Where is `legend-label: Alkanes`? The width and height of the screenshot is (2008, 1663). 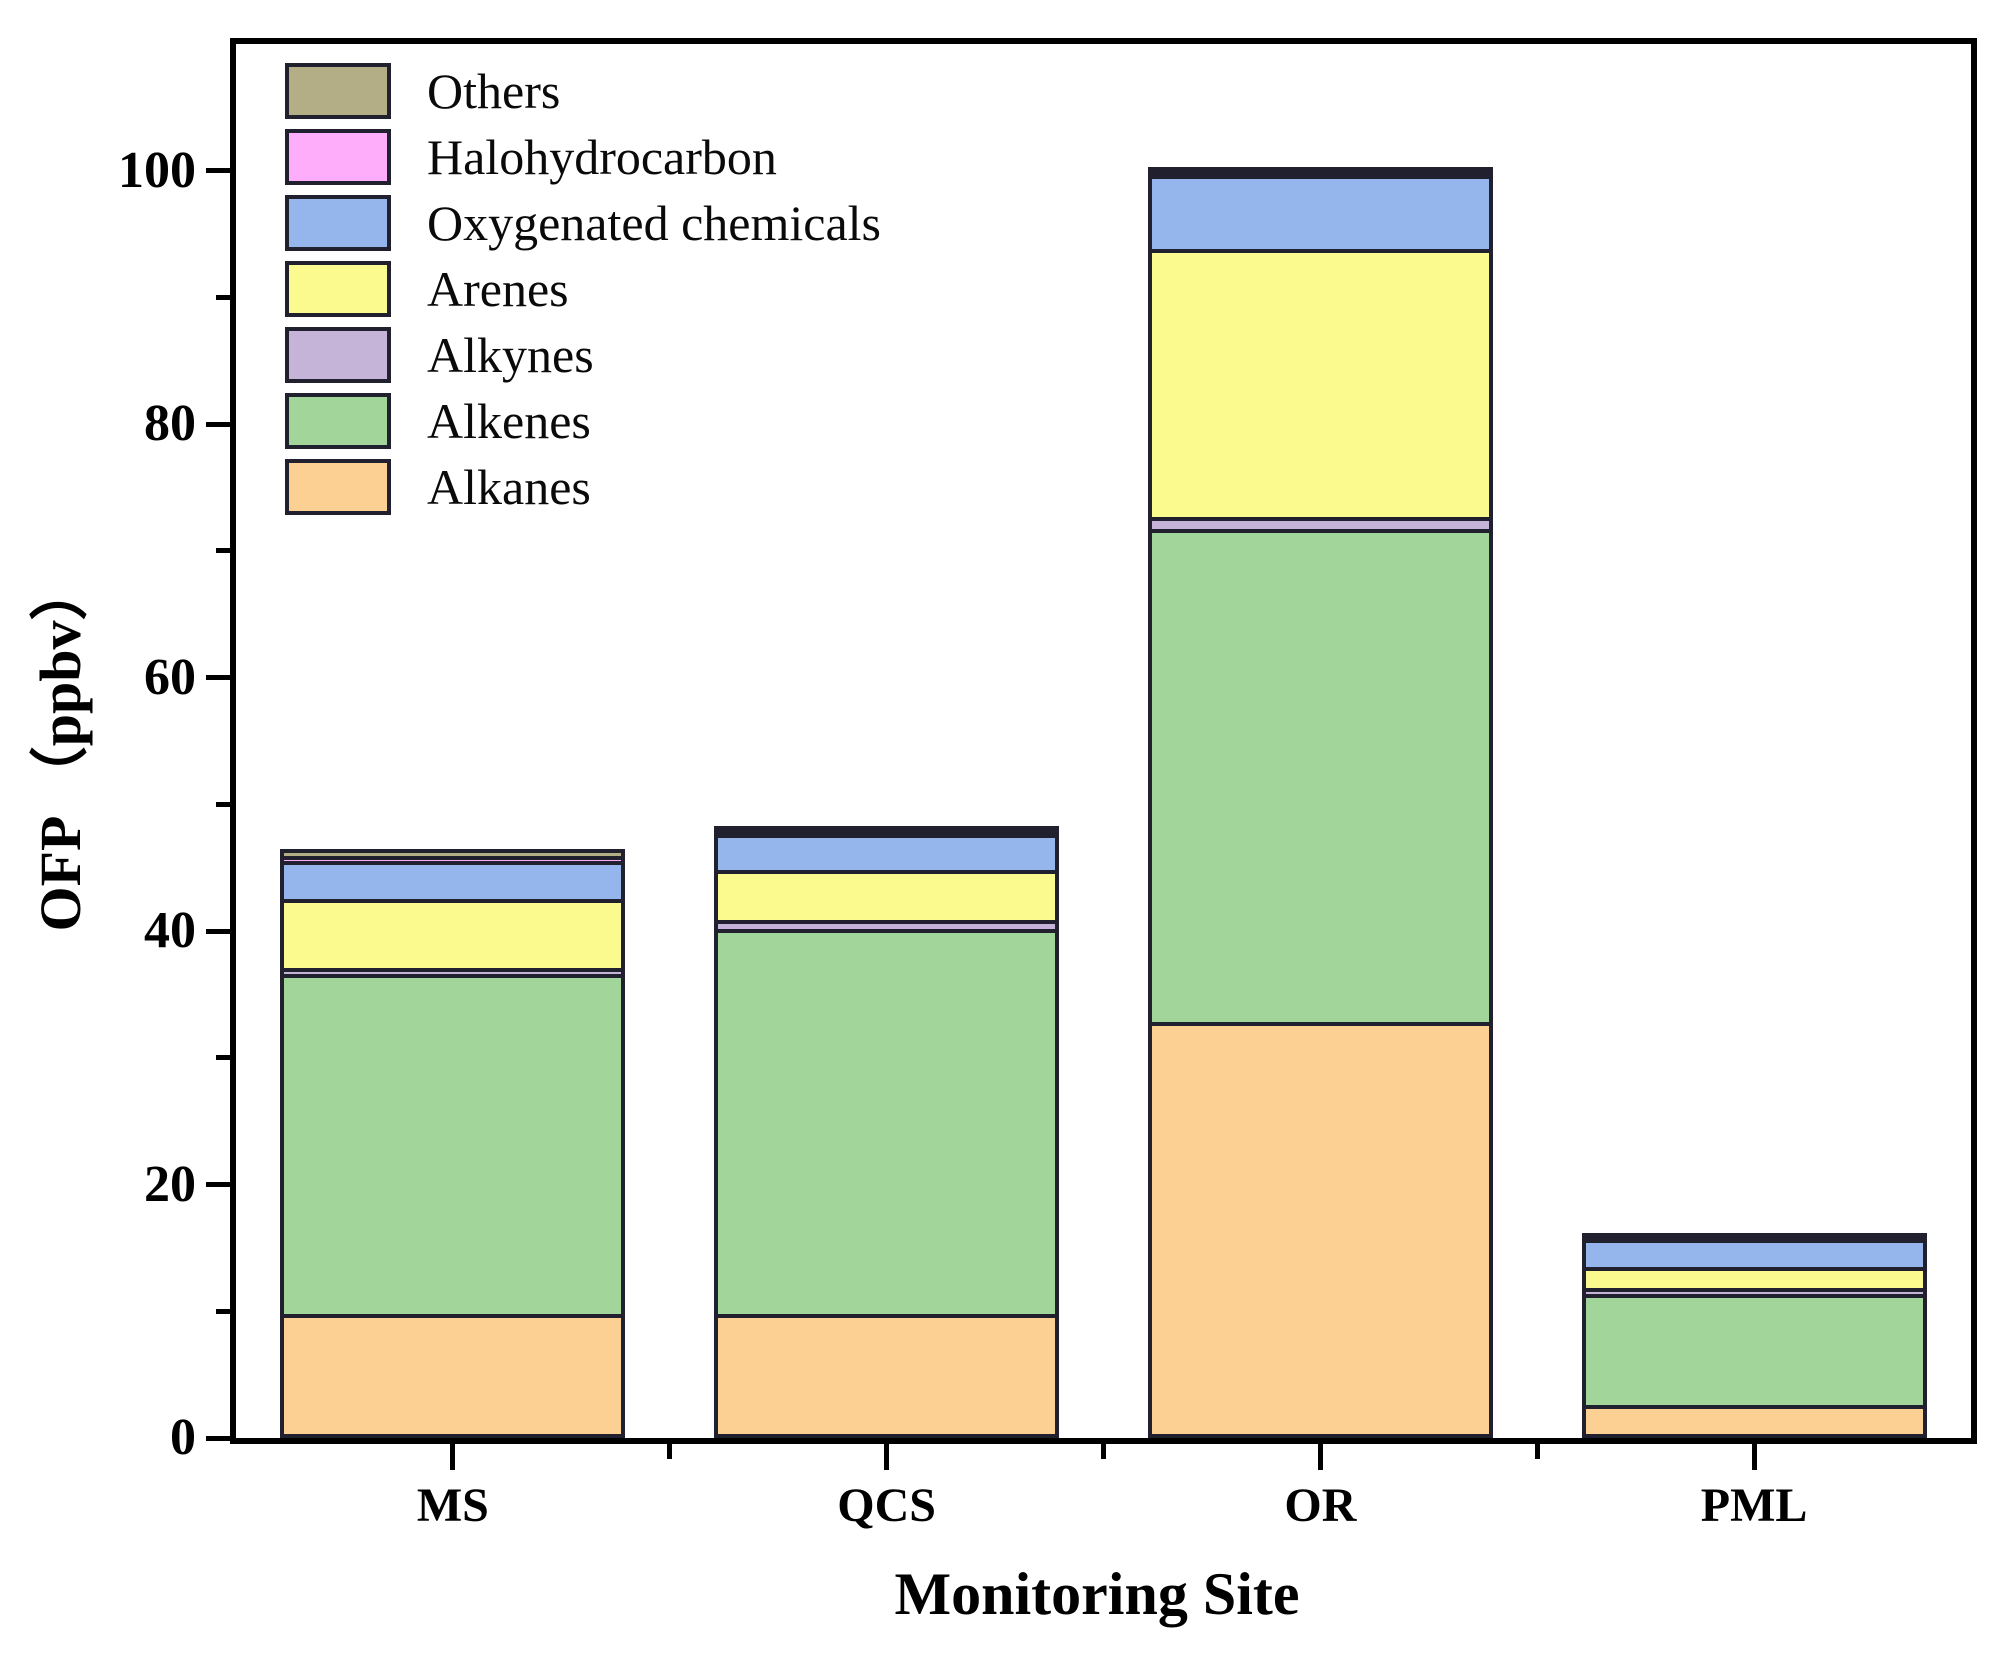
legend-label: Alkanes is located at coordinates (509, 487).